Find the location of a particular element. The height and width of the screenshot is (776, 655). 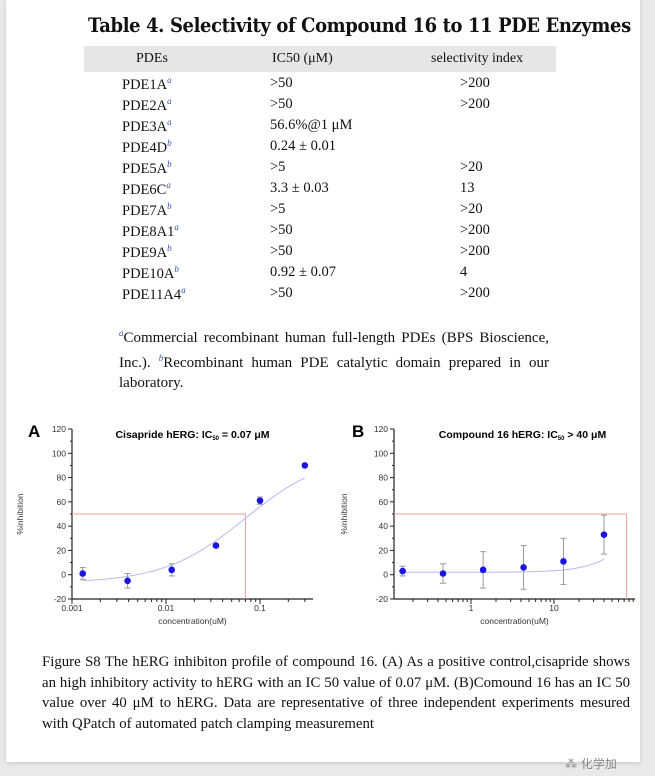

cell-pde-name: PDE5A is located at coordinates (145, 168).